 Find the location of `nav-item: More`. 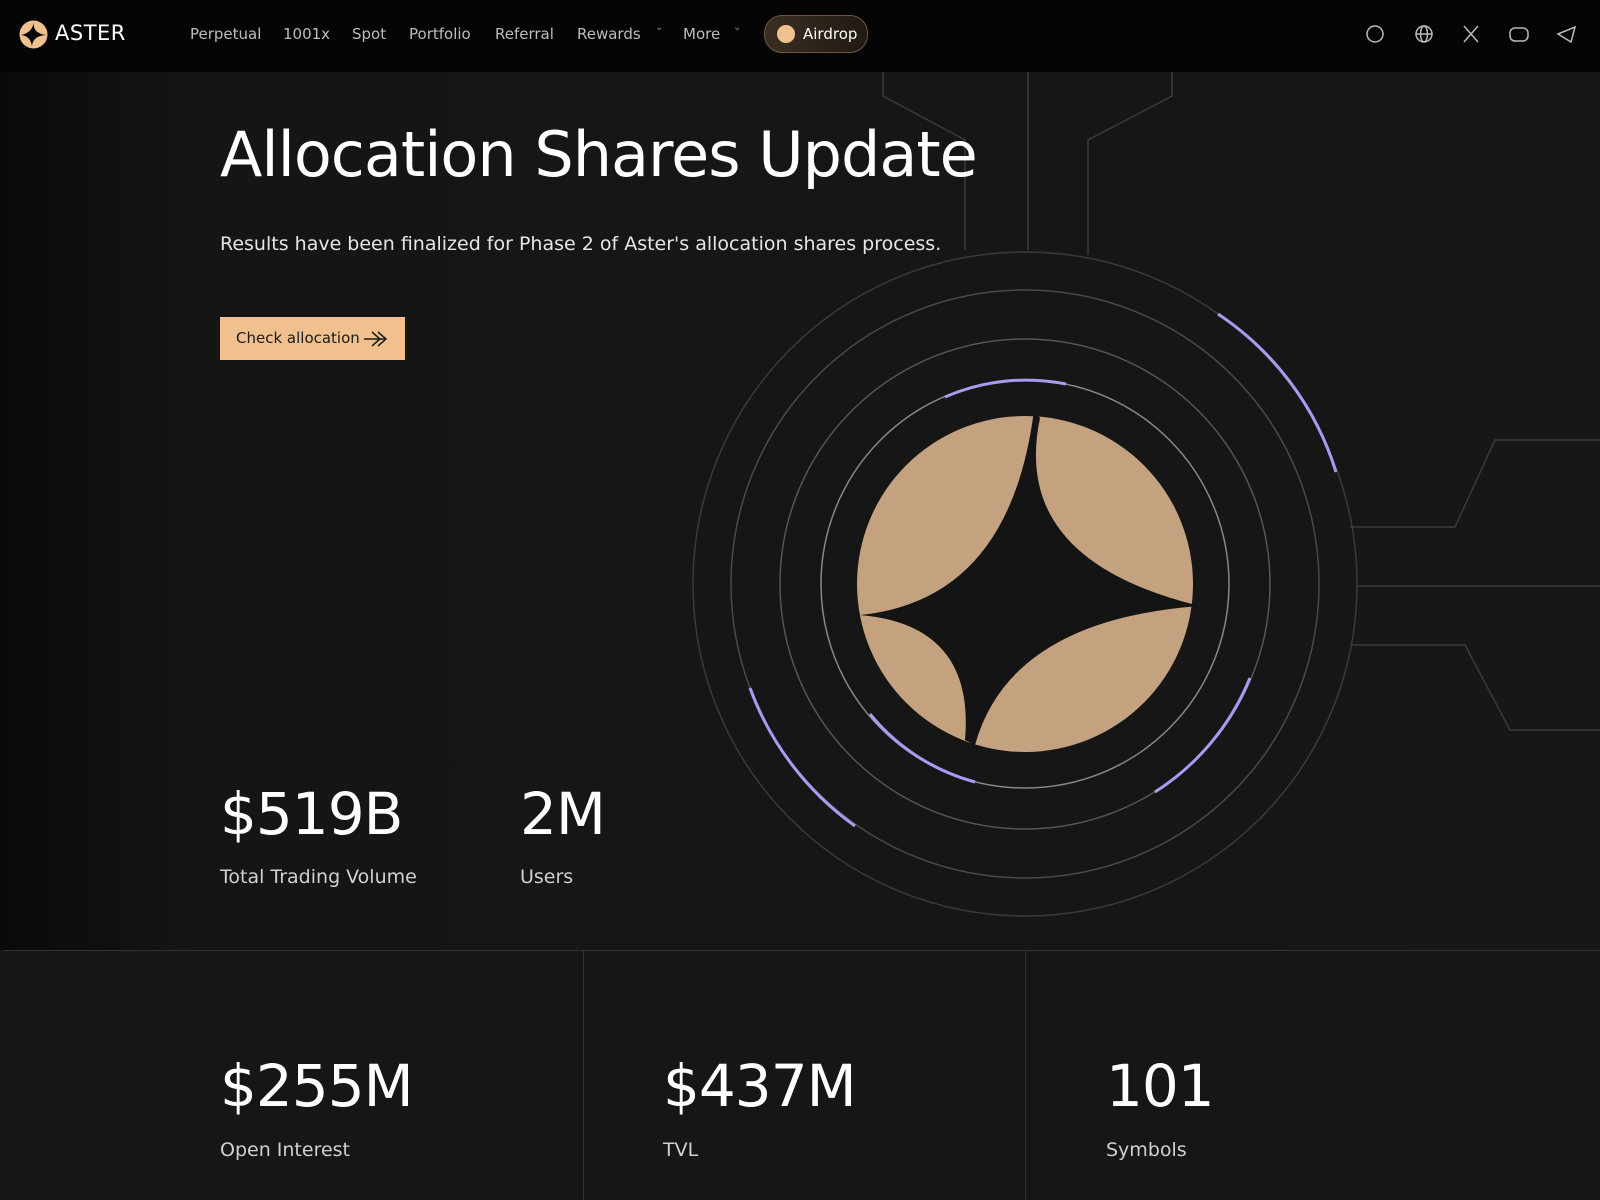

nav-item: More is located at coordinates (702, 34).